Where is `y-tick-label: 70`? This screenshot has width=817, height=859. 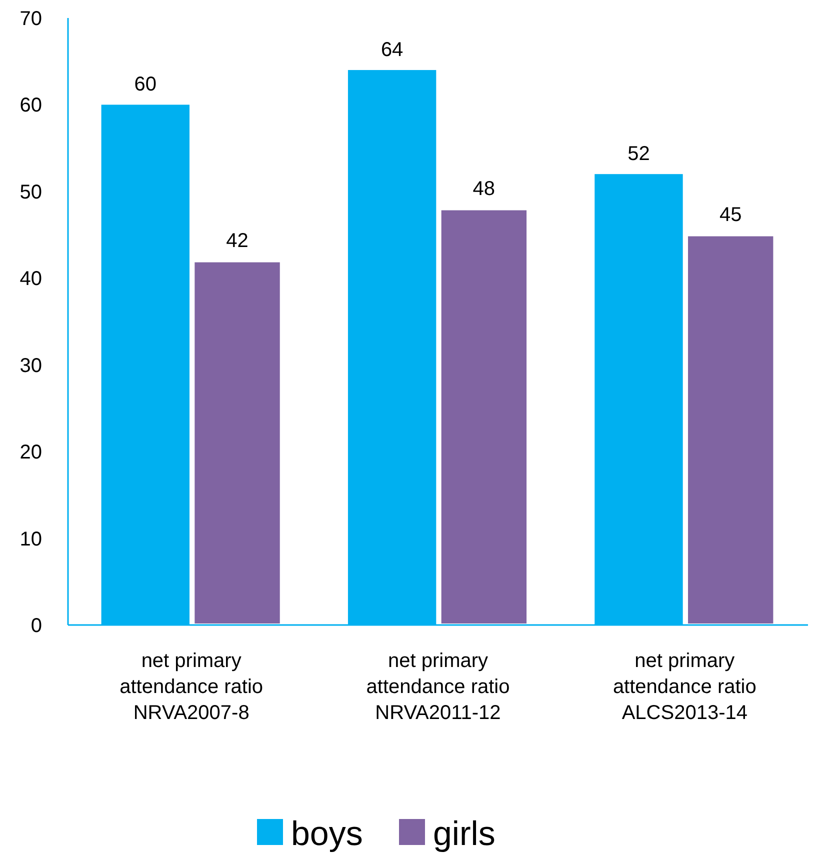 y-tick-label: 70 is located at coordinates (31, 19).